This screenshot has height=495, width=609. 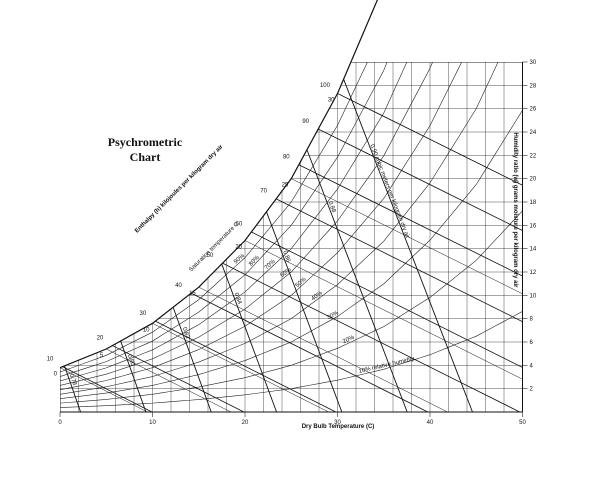 What do you see at coordinates (263, 192) in the screenshot?
I see `enthalpy-tick-label: 70` at bounding box center [263, 192].